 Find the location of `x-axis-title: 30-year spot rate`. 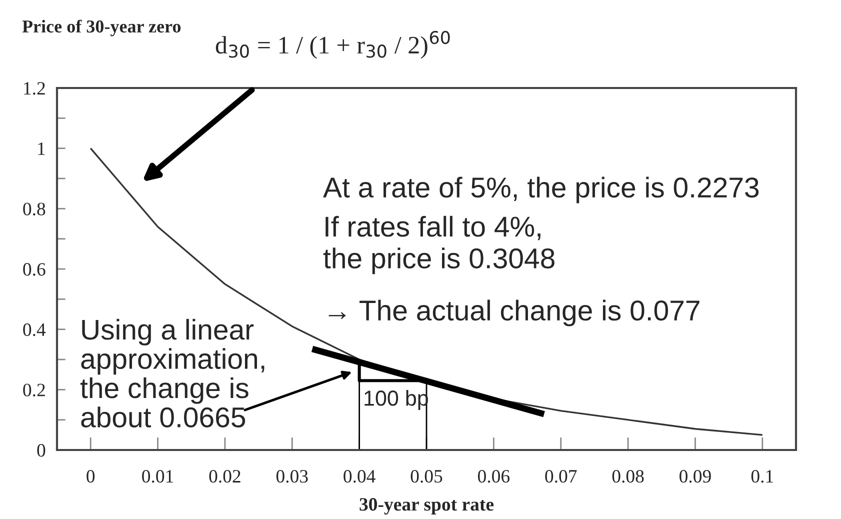

x-axis-title: 30-year spot rate is located at coordinates (427, 506).